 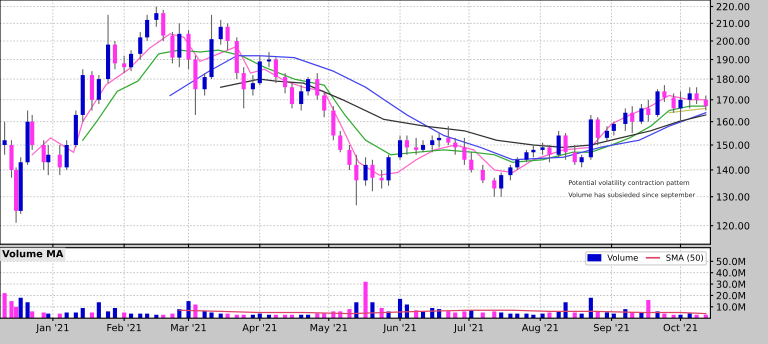 What do you see at coordinates (733, 79) in the screenshot?
I see `y-tick-label: 180.00` at bounding box center [733, 79].